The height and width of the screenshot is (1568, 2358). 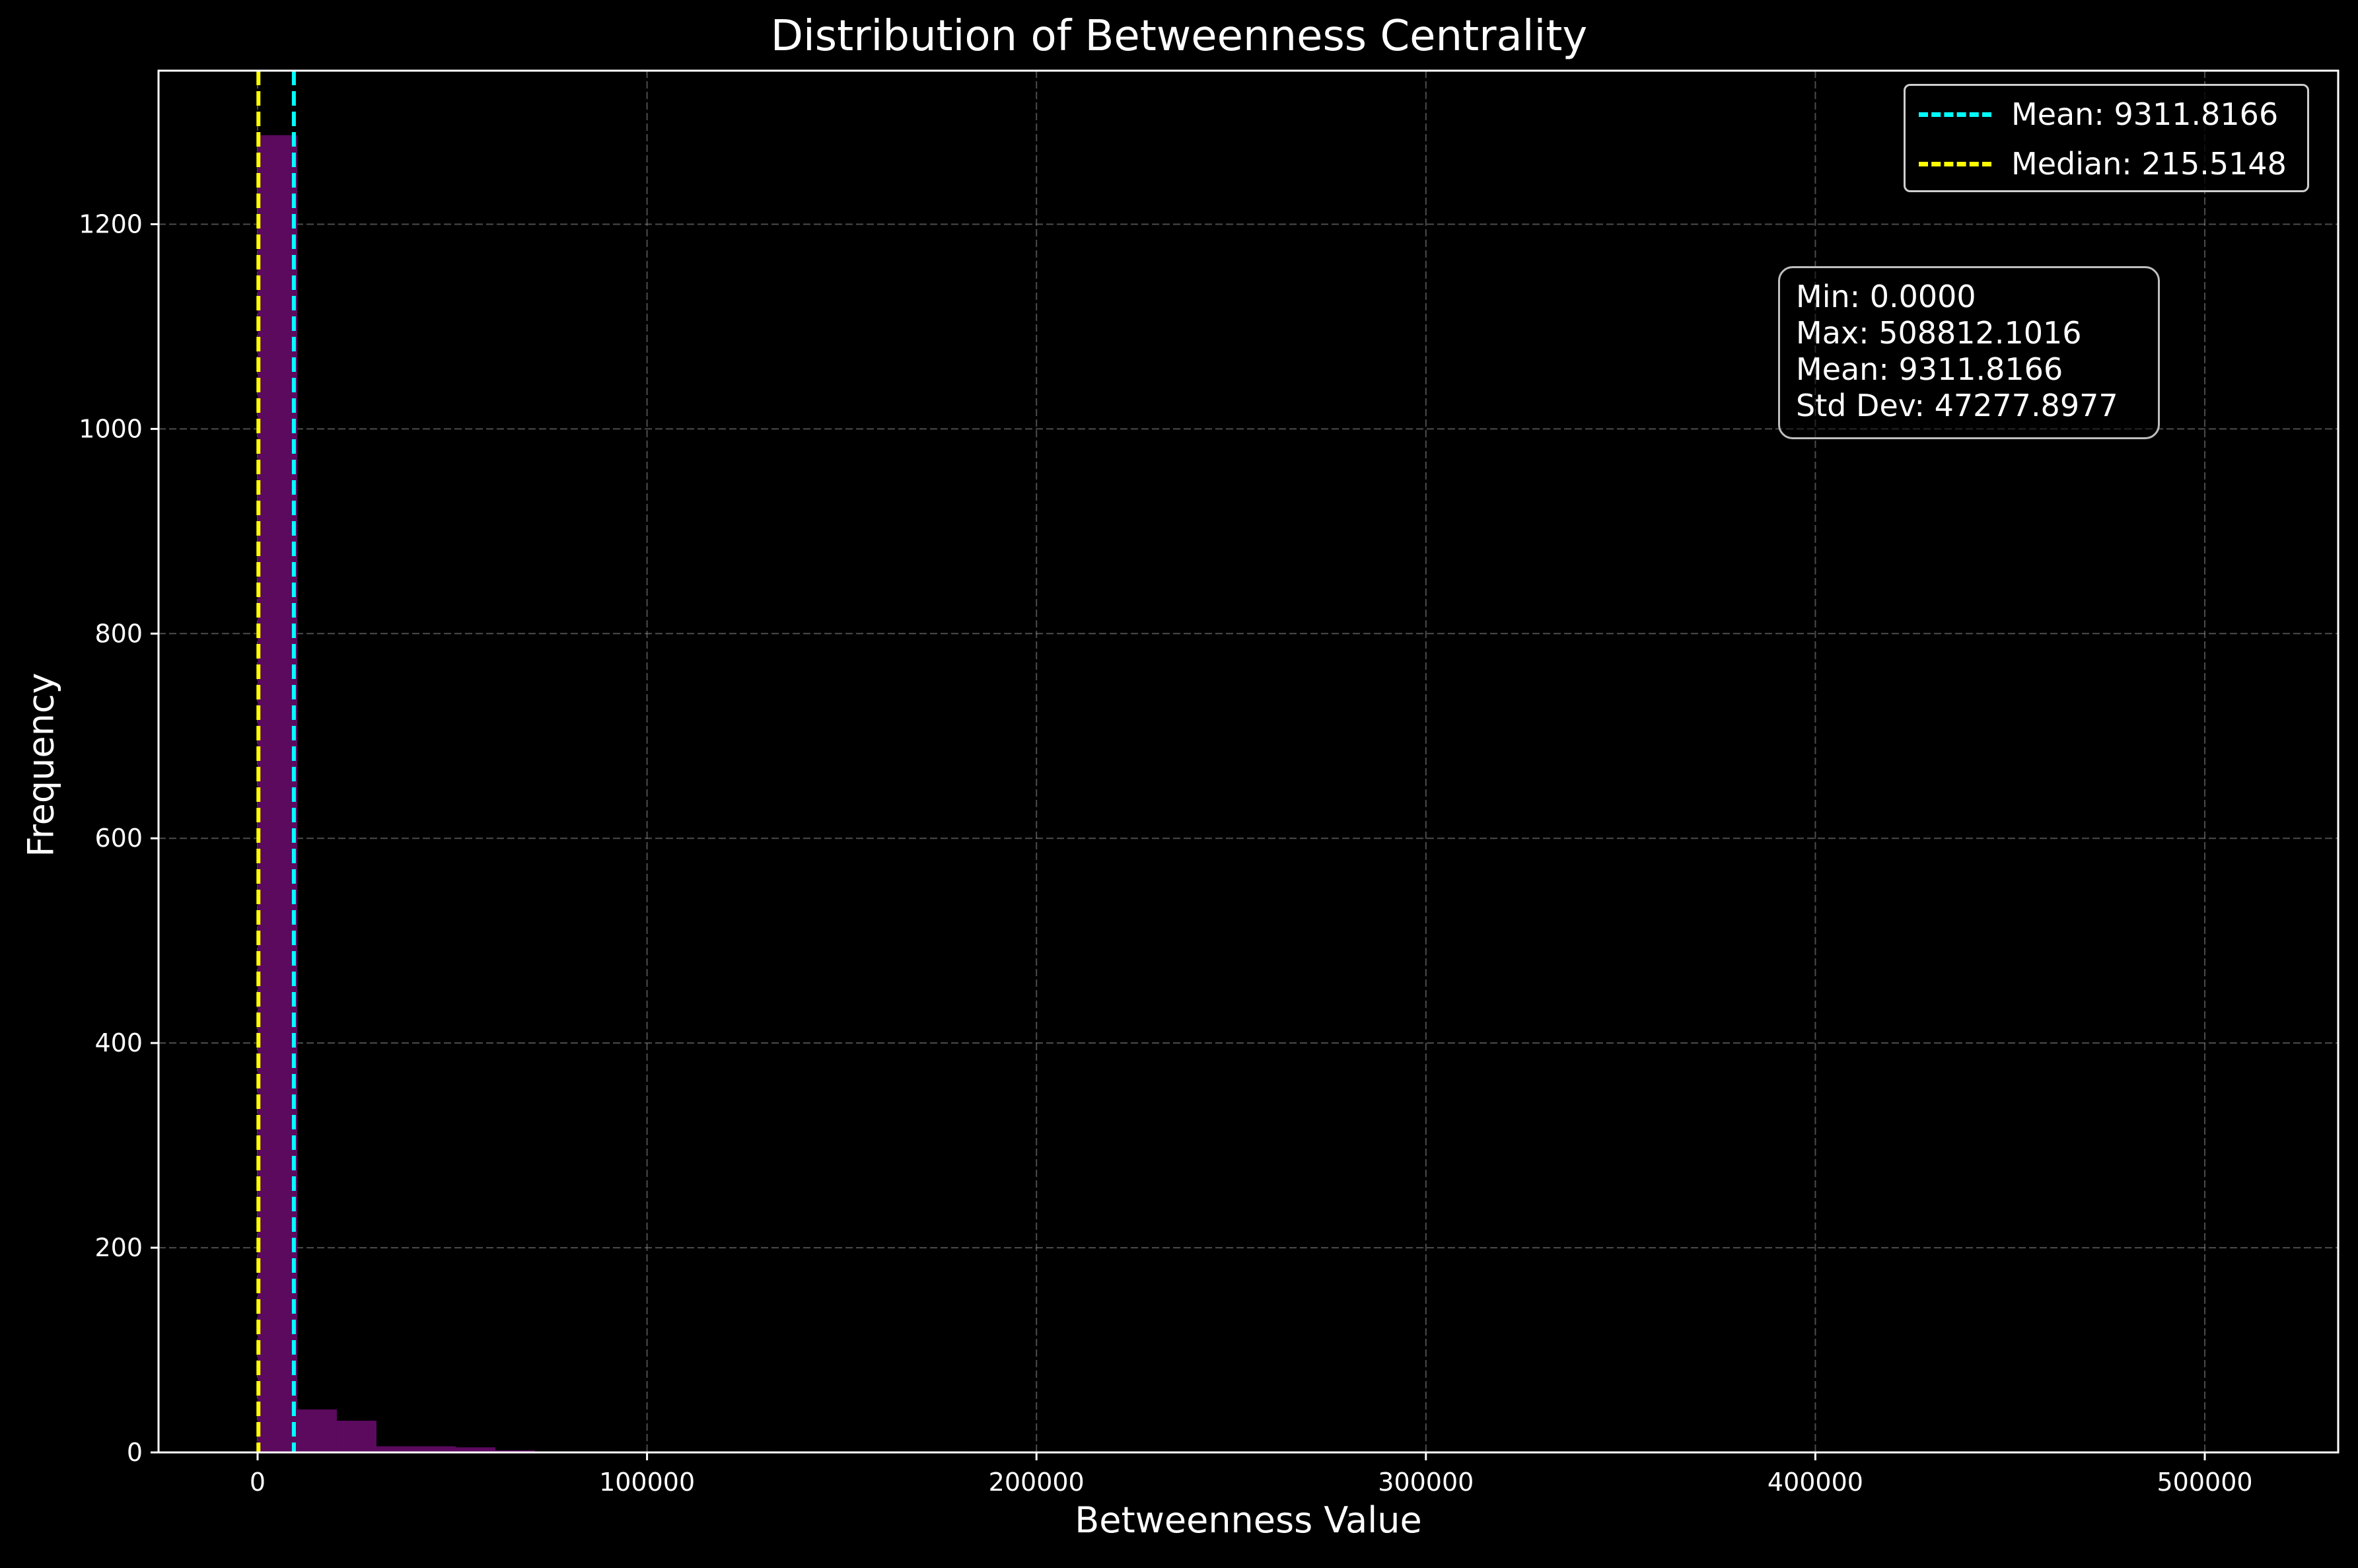 What do you see at coordinates (1426, 1482) in the screenshot?
I see `x-tick-label: 300000` at bounding box center [1426, 1482].